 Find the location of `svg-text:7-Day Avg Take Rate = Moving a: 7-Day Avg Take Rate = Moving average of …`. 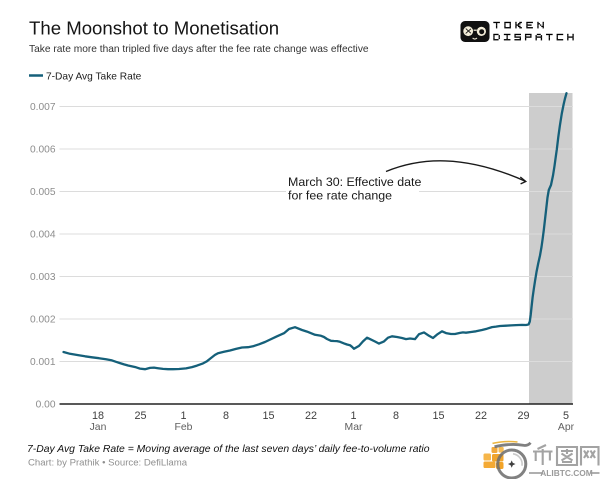

svg-text:7-Day Avg Take Rate = Moving a: 7-Day Avg Take Rate = Moving average of … is located at coordinates (228, 449).